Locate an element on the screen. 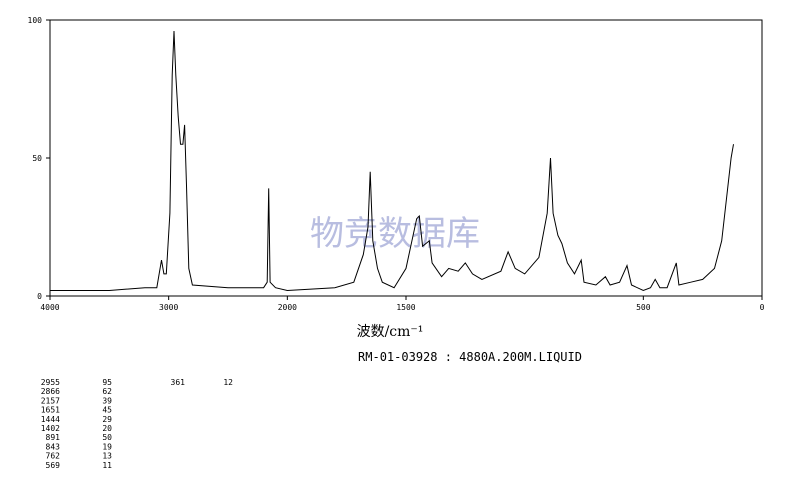 The image size is (794, 486). subtitle: RM-01-03928 : 4880A.200M.LIQUID is located at coordinates (470, 357).